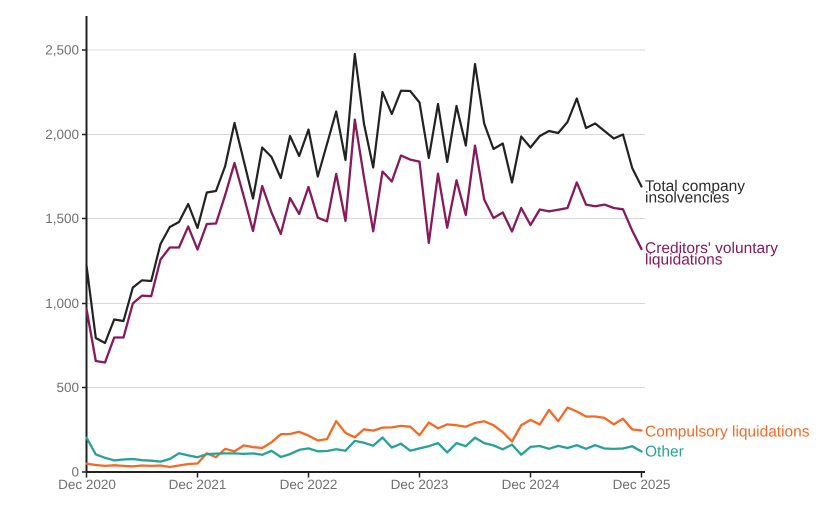  I want to click on svg-text: Dec 2024, so click(531, 484).